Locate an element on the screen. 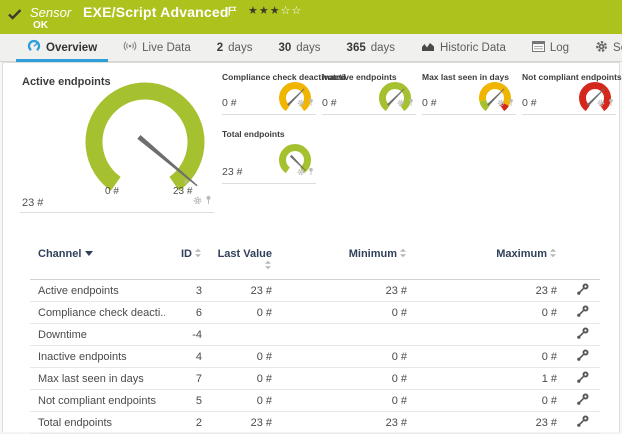  cell-channel: Total endpoints is located at coordinates (97, 422).